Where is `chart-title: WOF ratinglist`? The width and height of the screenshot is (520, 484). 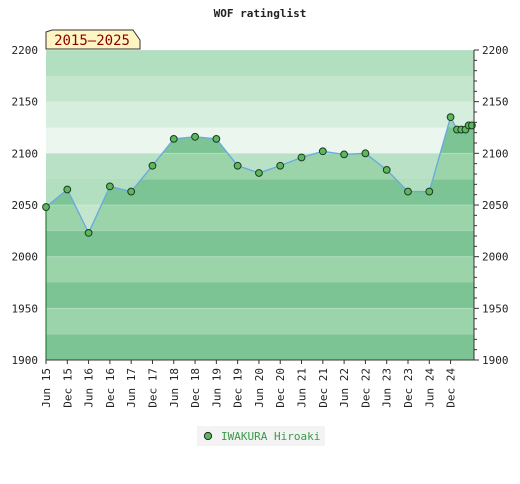 chart-title: WOF ratinglist is located at coordinates (260, 13).